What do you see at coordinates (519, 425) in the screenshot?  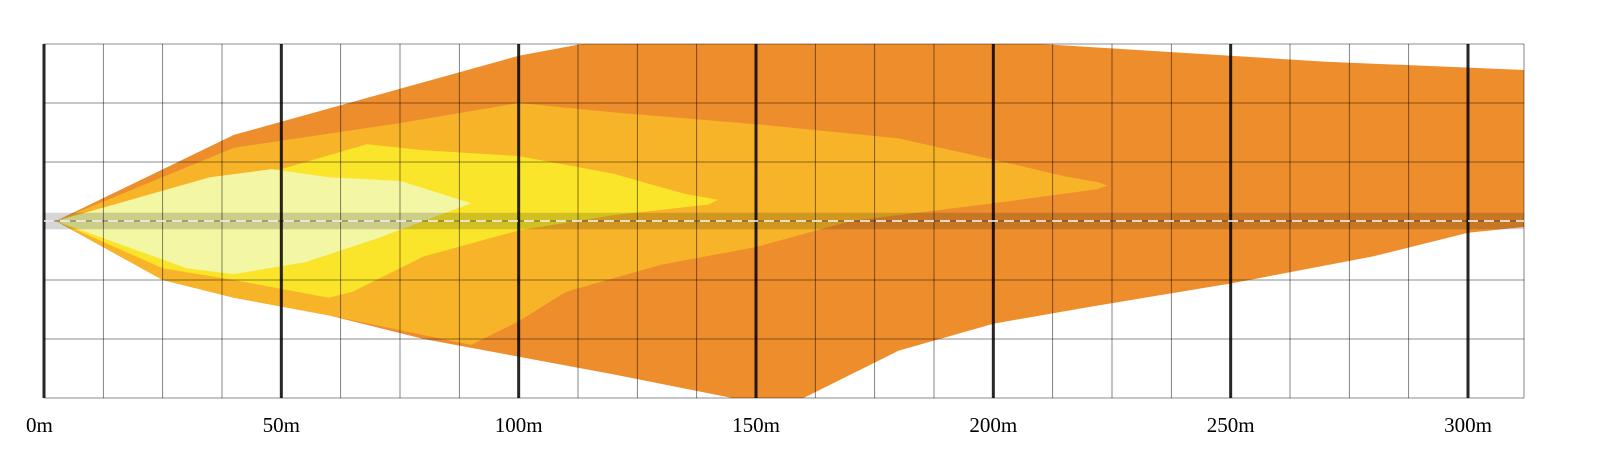 I see `x-tick-label: 100m` at bounding box center [519, 425].